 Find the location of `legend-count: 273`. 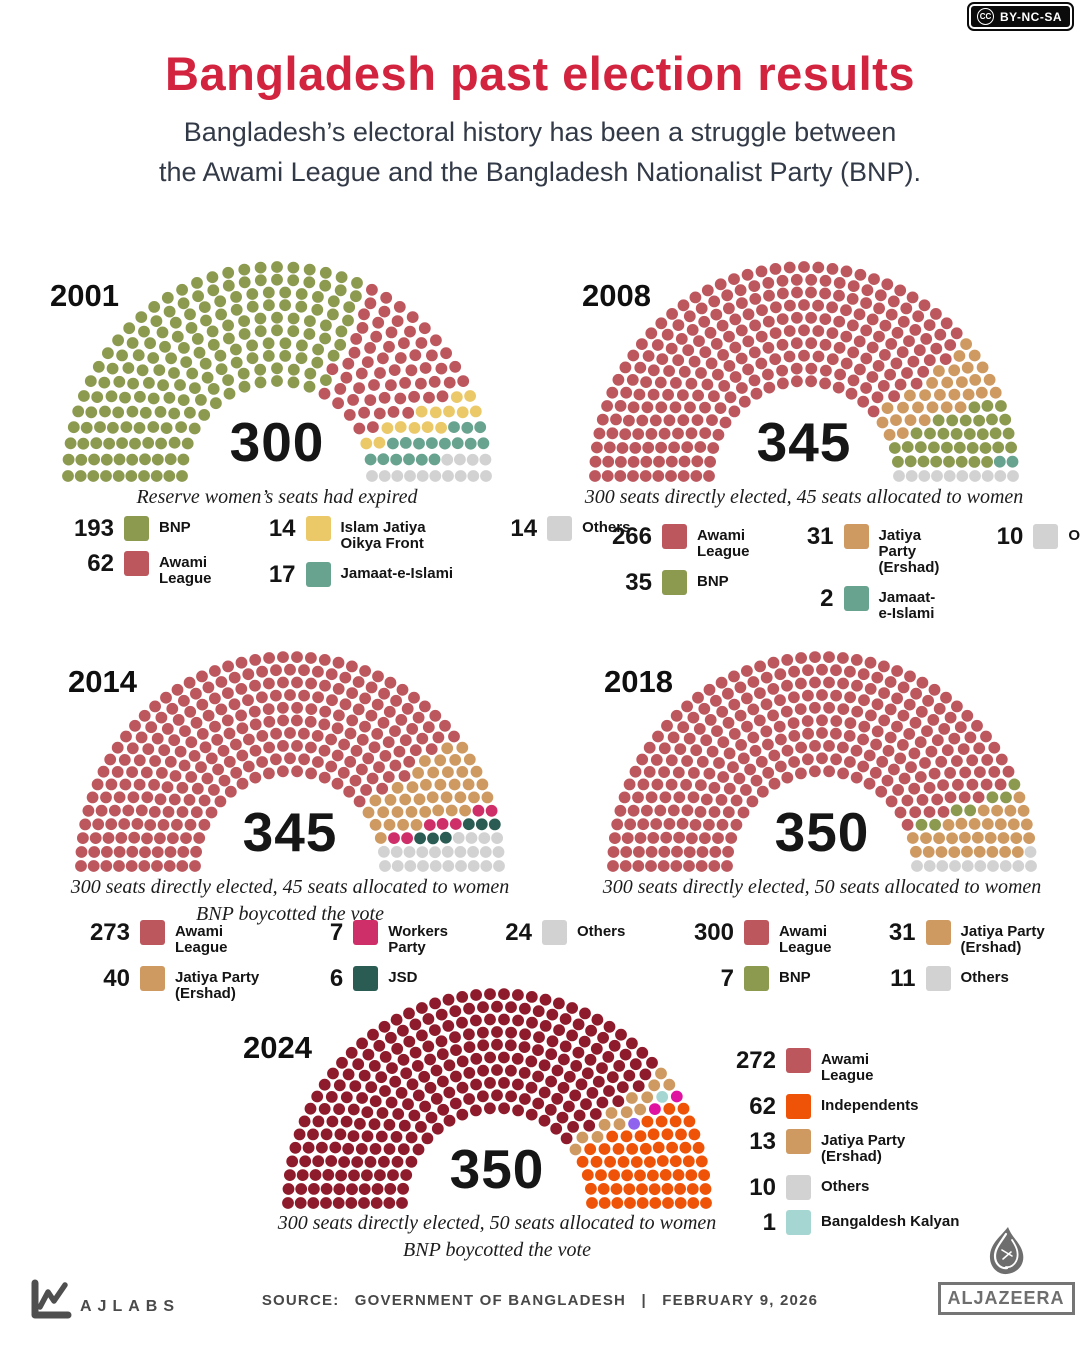

legend-count: 273 is located at coordinates (109, 932).